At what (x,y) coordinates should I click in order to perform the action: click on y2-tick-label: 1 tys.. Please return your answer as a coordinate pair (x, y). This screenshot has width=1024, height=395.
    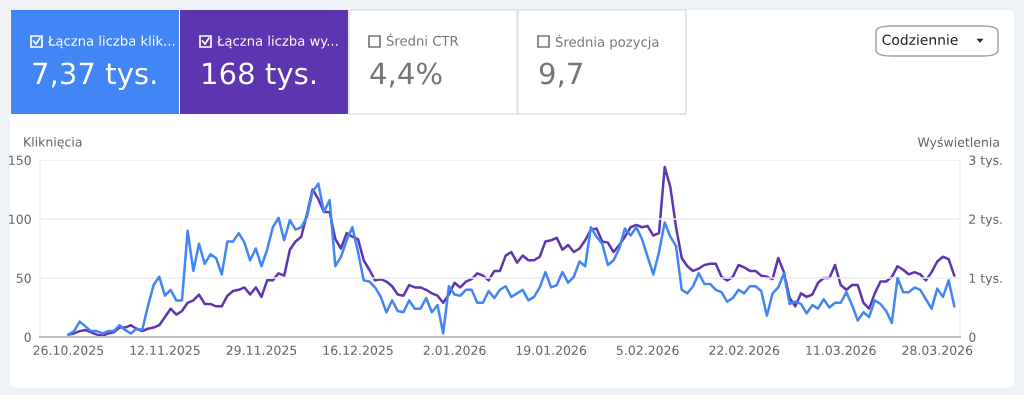
    Looking at the image, I should click on (985, 279).